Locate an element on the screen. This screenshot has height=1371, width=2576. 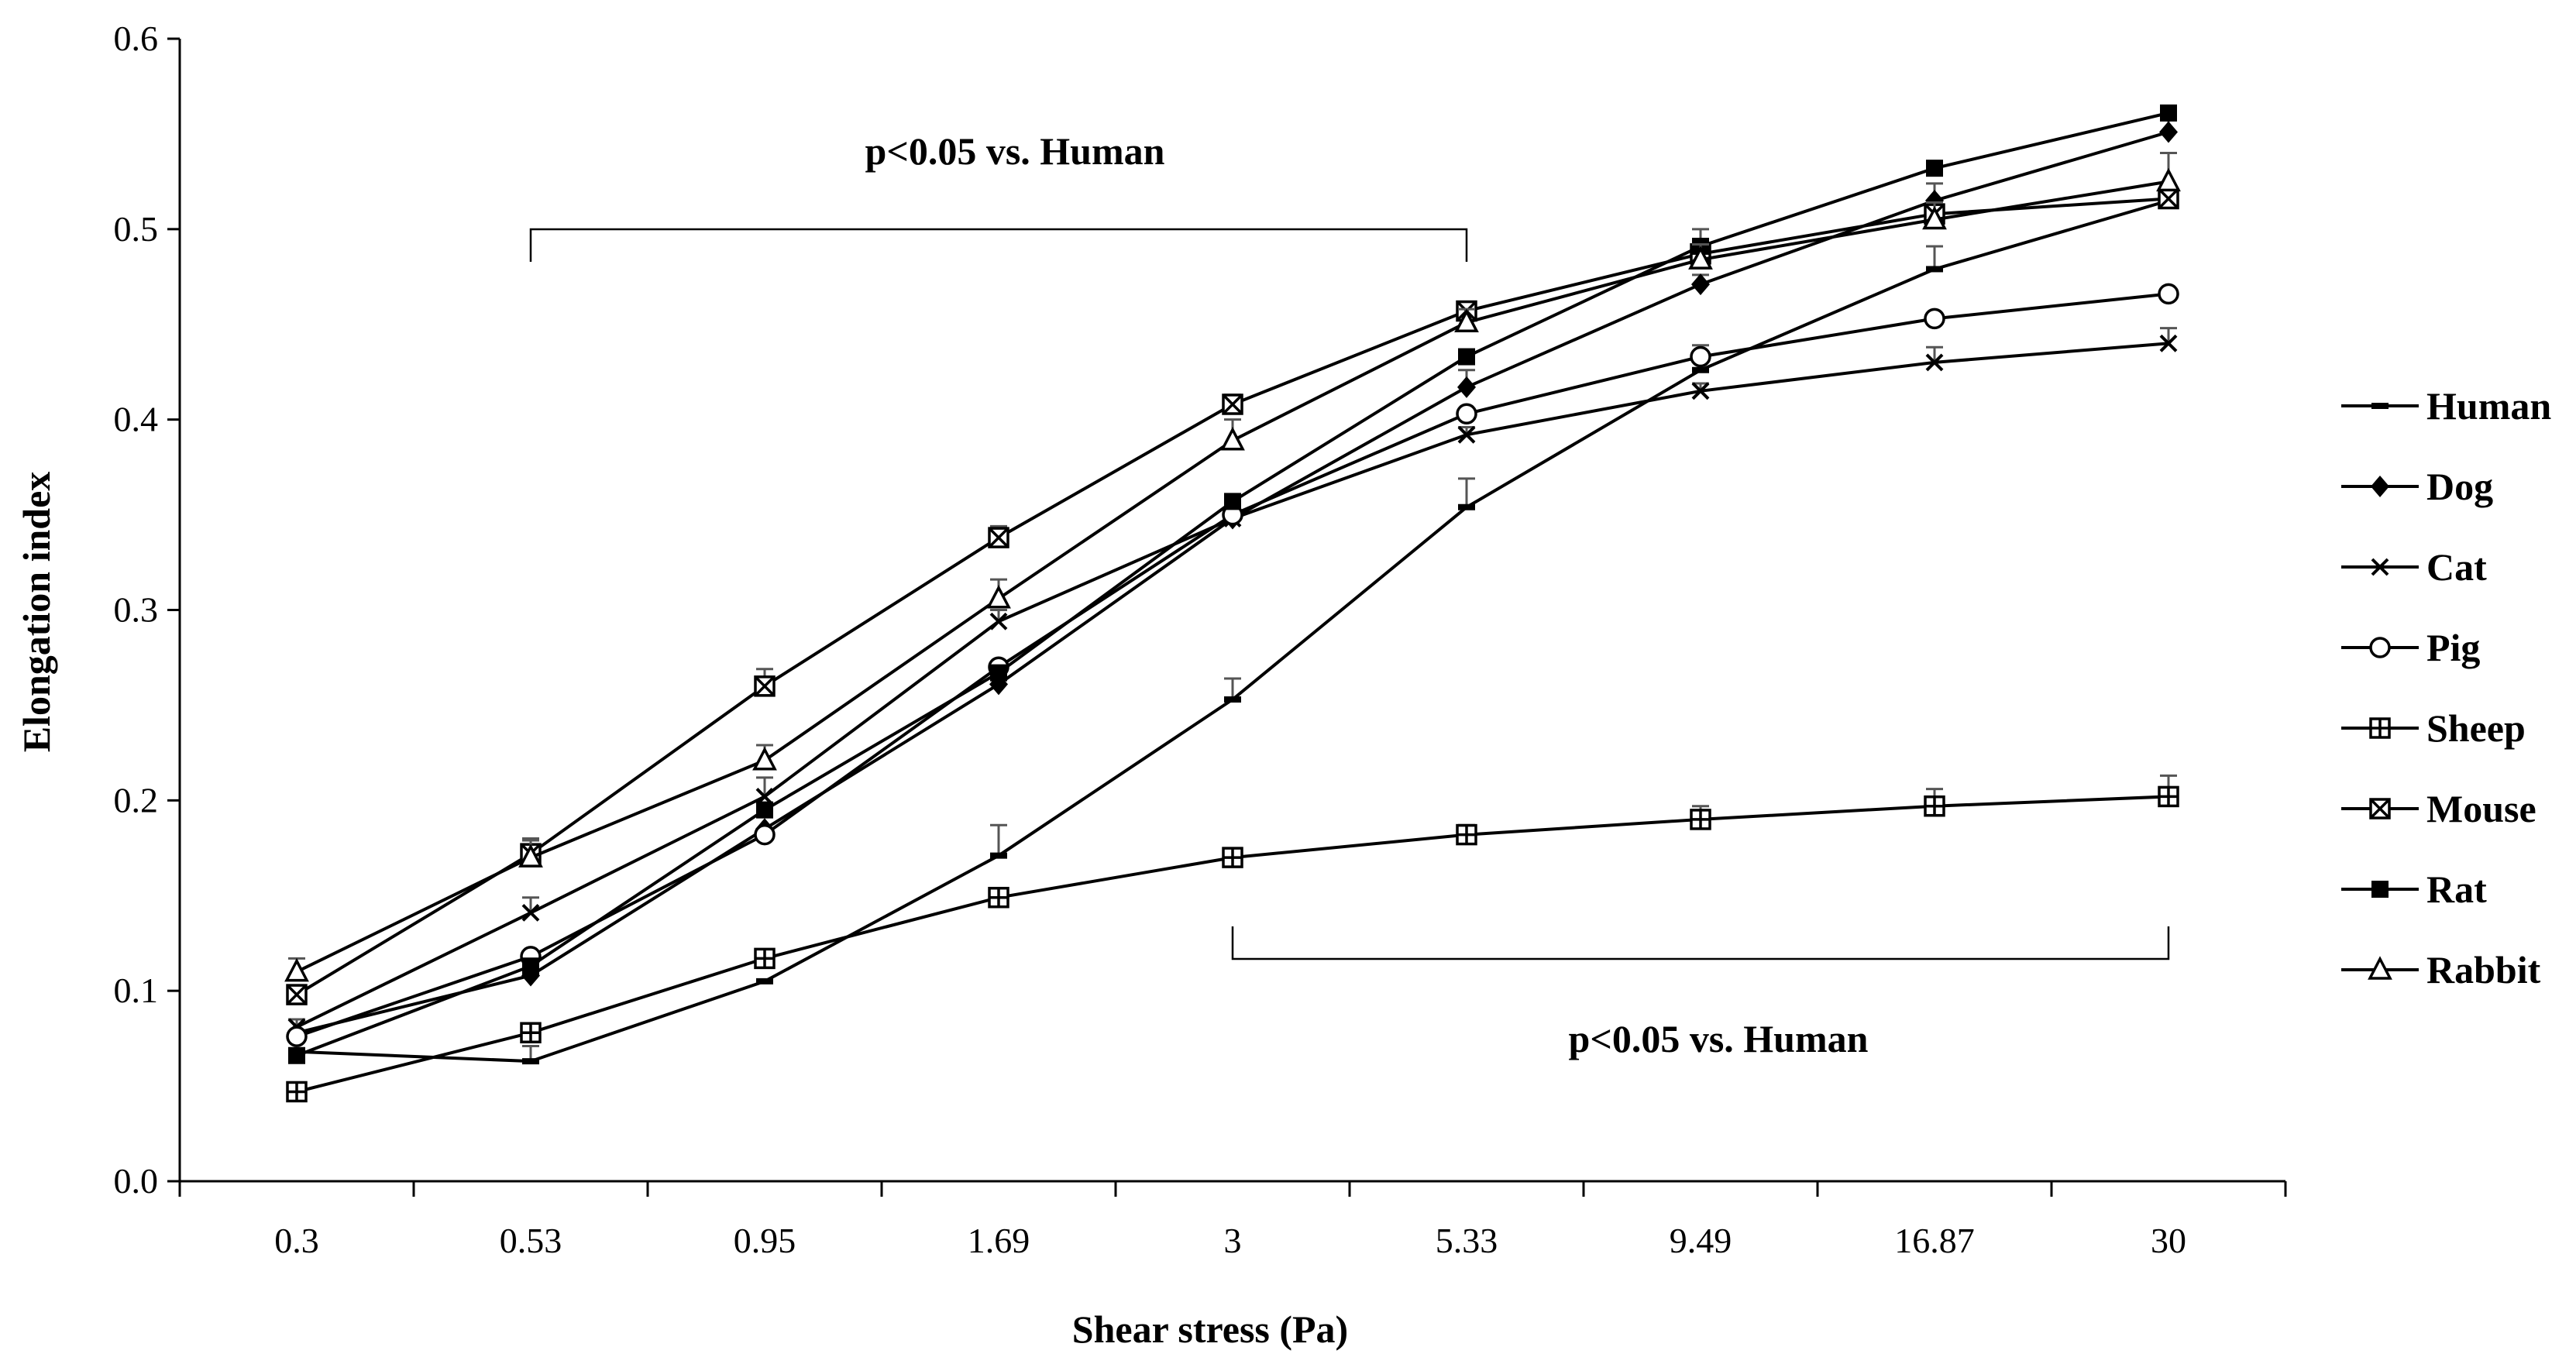
y-tick-label: 0.6 is located at coordinates (136, 39).